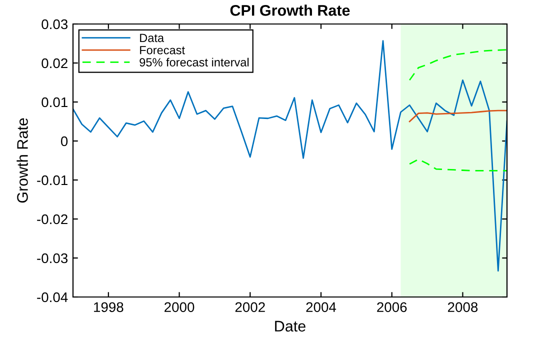  What do you see at coordinates (52, 219) in the screenshot?
I see `y-tick-label: -0.02` at bounding box center [52, 219].